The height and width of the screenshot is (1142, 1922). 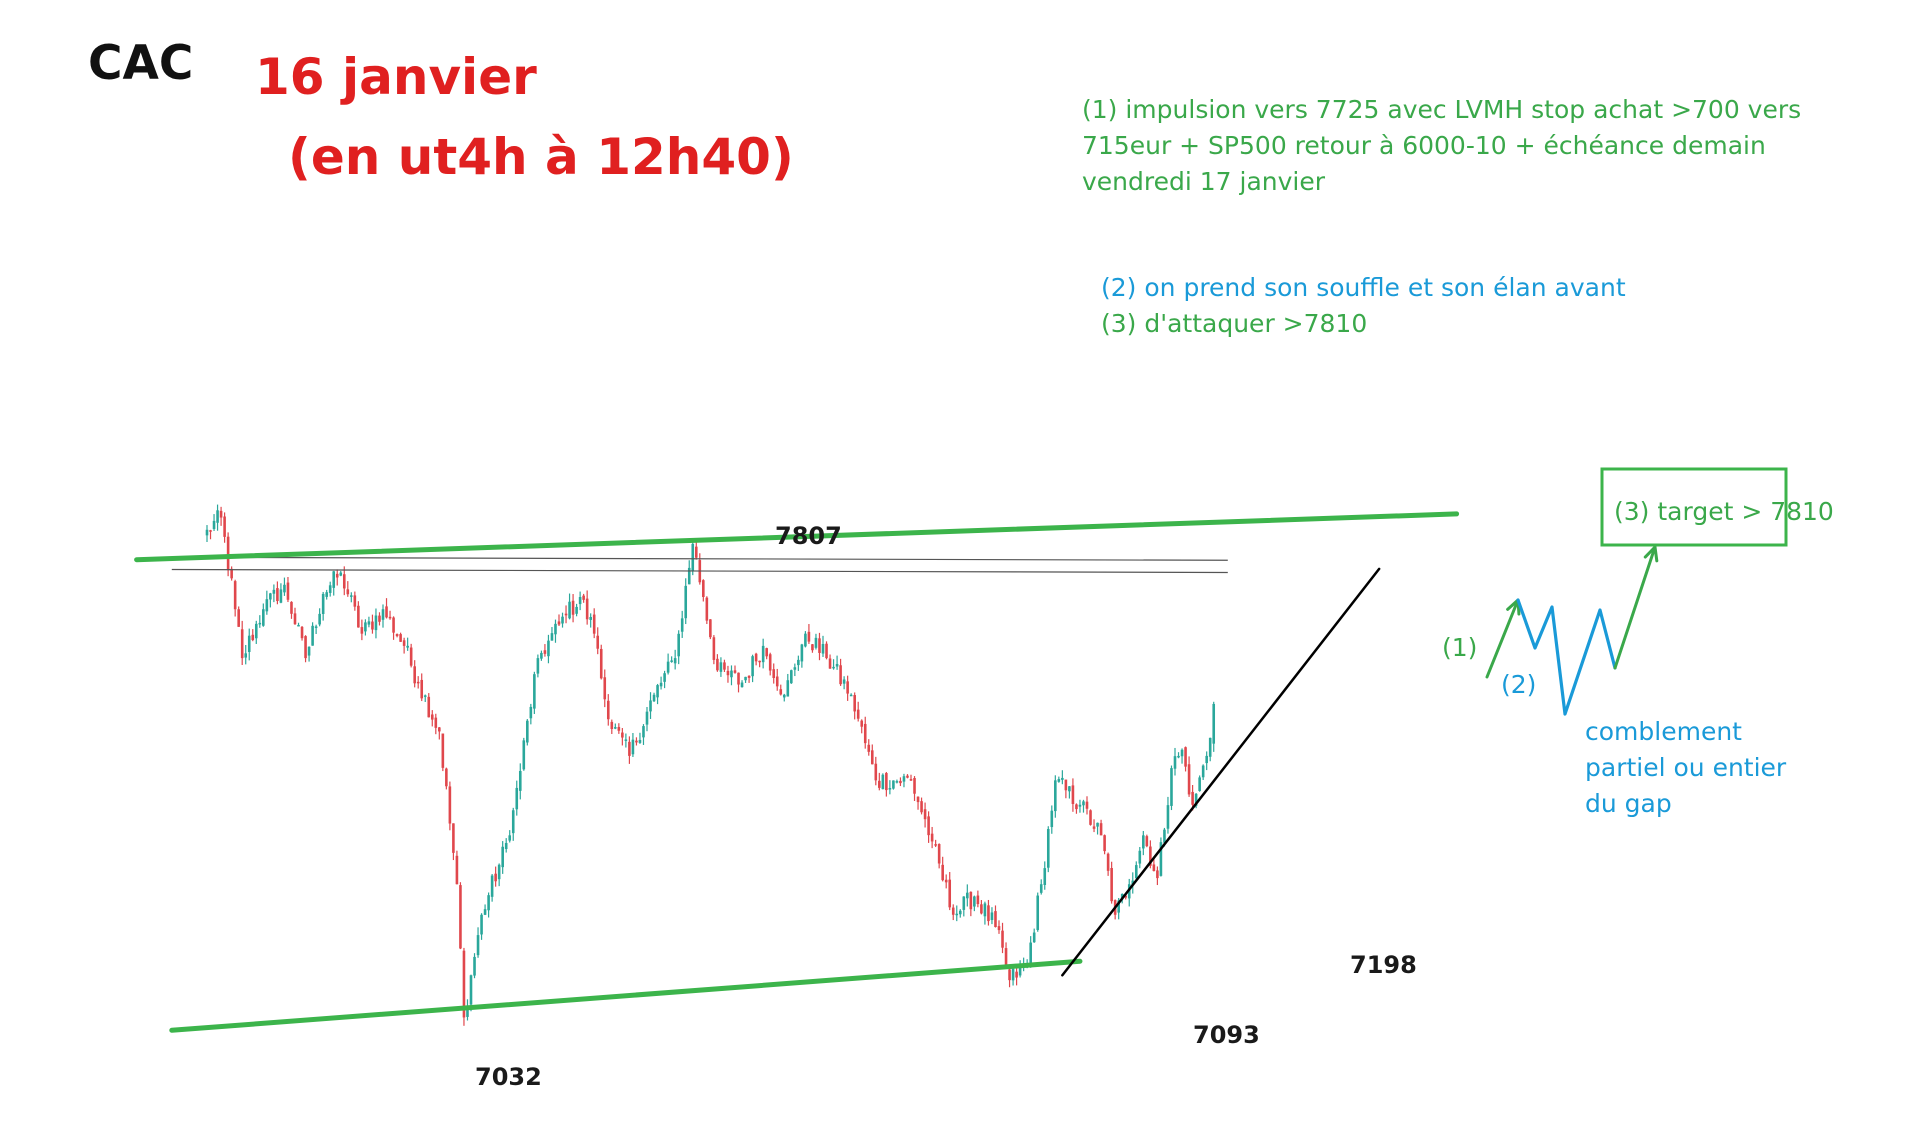 I want to click on target-arrow, so click(x=1635, y=607).